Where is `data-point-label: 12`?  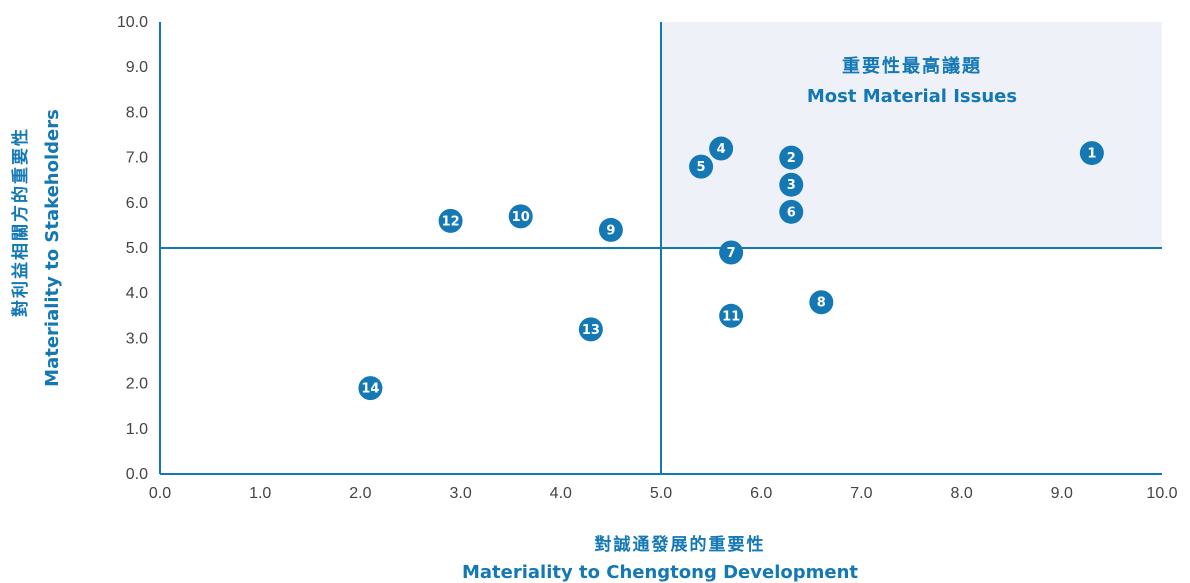
data-point-label: 12 is located at coordinates (451, 221).